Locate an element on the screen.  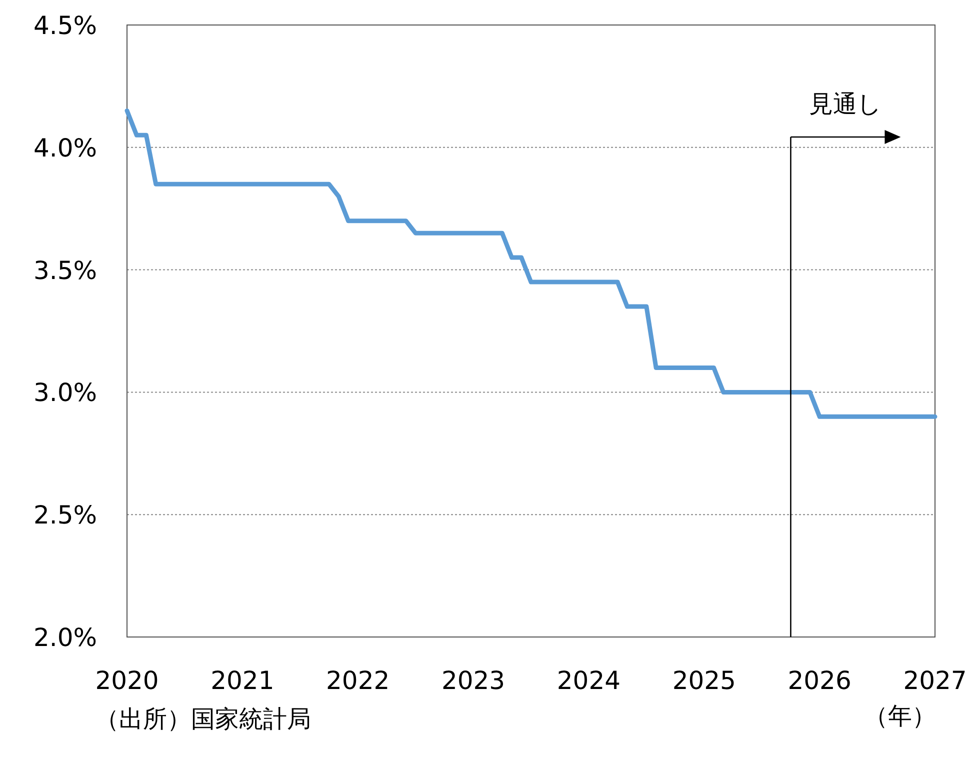
y-tick-label: 3.5% is located at coordinates (65, 270).